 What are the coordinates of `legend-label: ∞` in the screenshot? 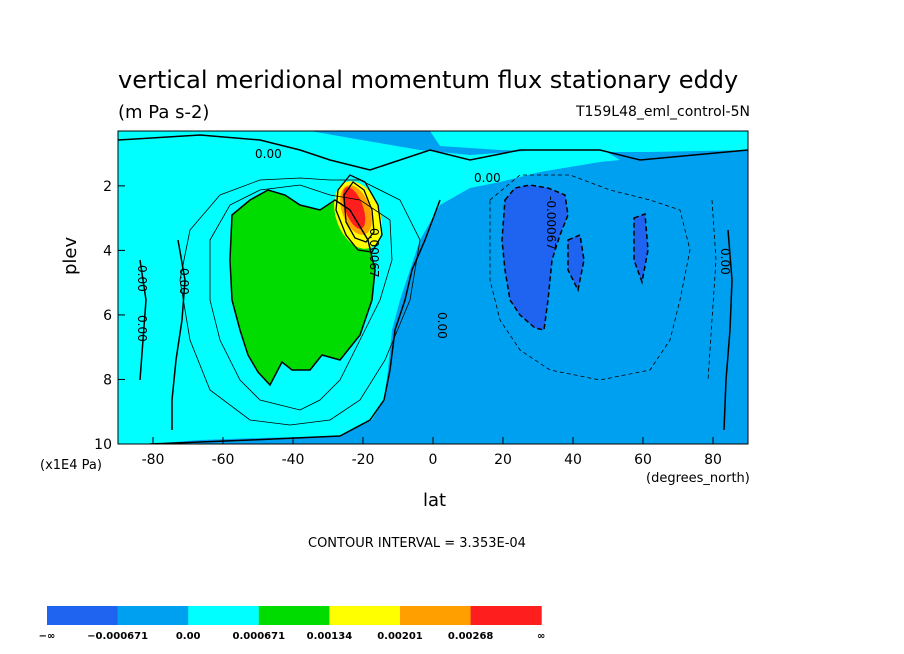 It's located at (541, 636).